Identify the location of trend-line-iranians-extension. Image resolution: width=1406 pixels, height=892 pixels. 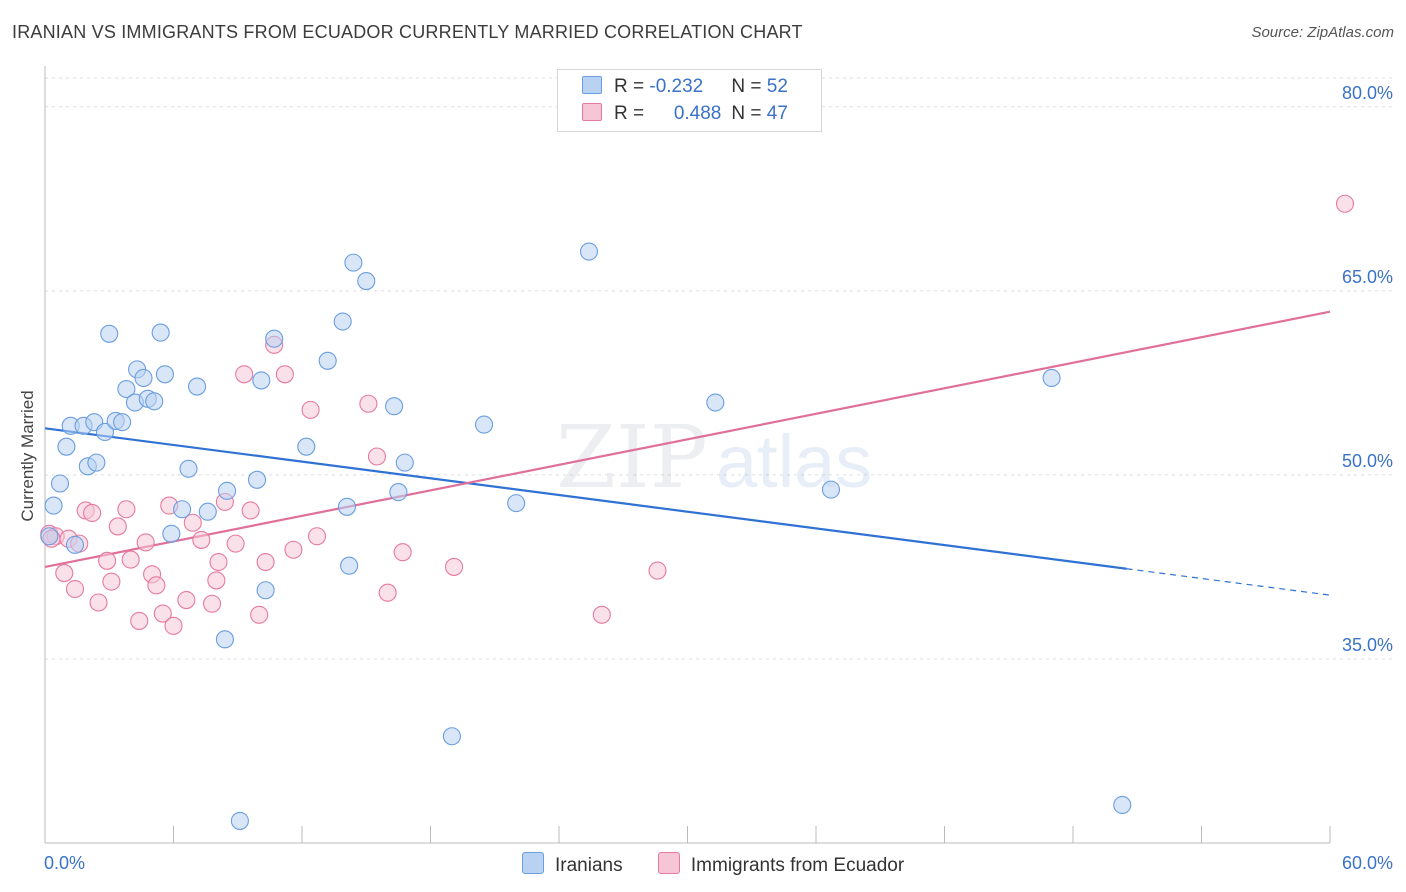
(1228, 582).